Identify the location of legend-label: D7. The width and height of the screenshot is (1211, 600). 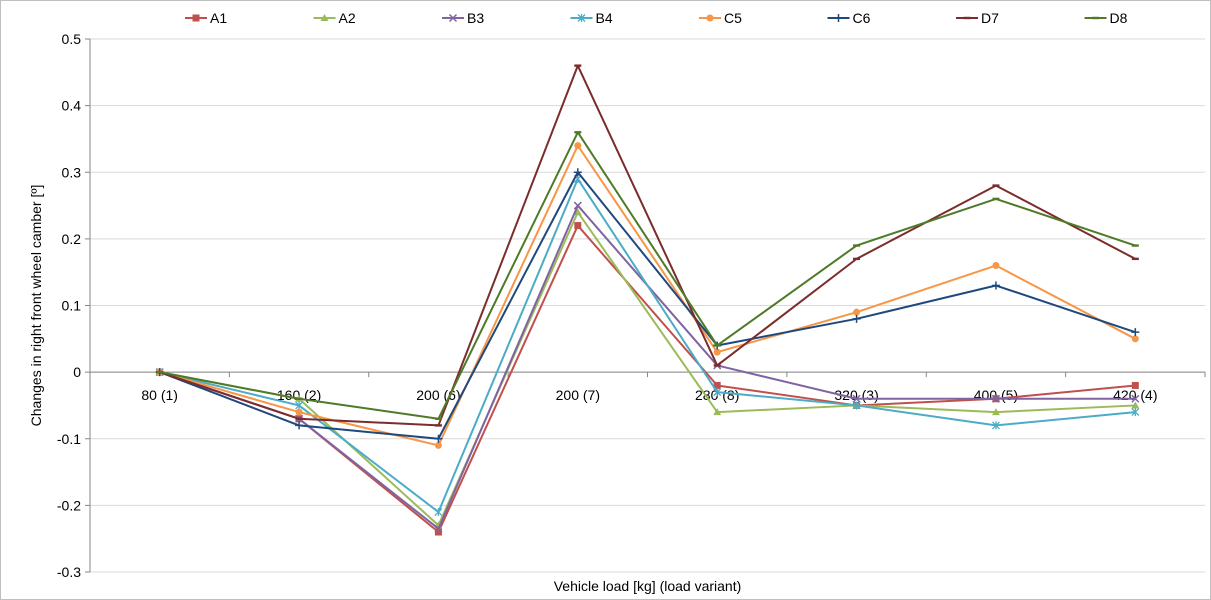
(990, 18).